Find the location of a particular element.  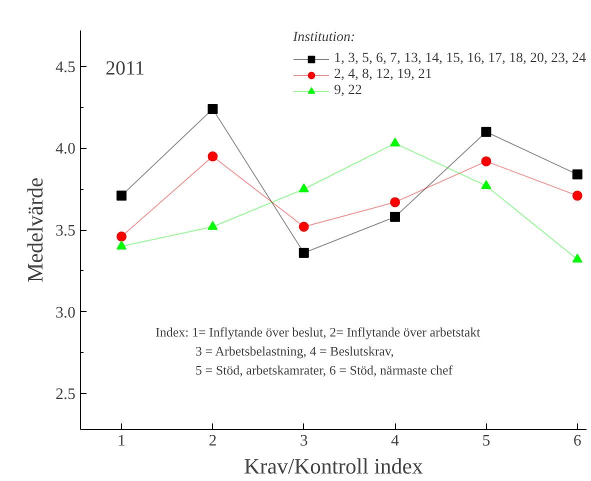

y-tick-label: 4.0 is located at coordinates (66, 149).